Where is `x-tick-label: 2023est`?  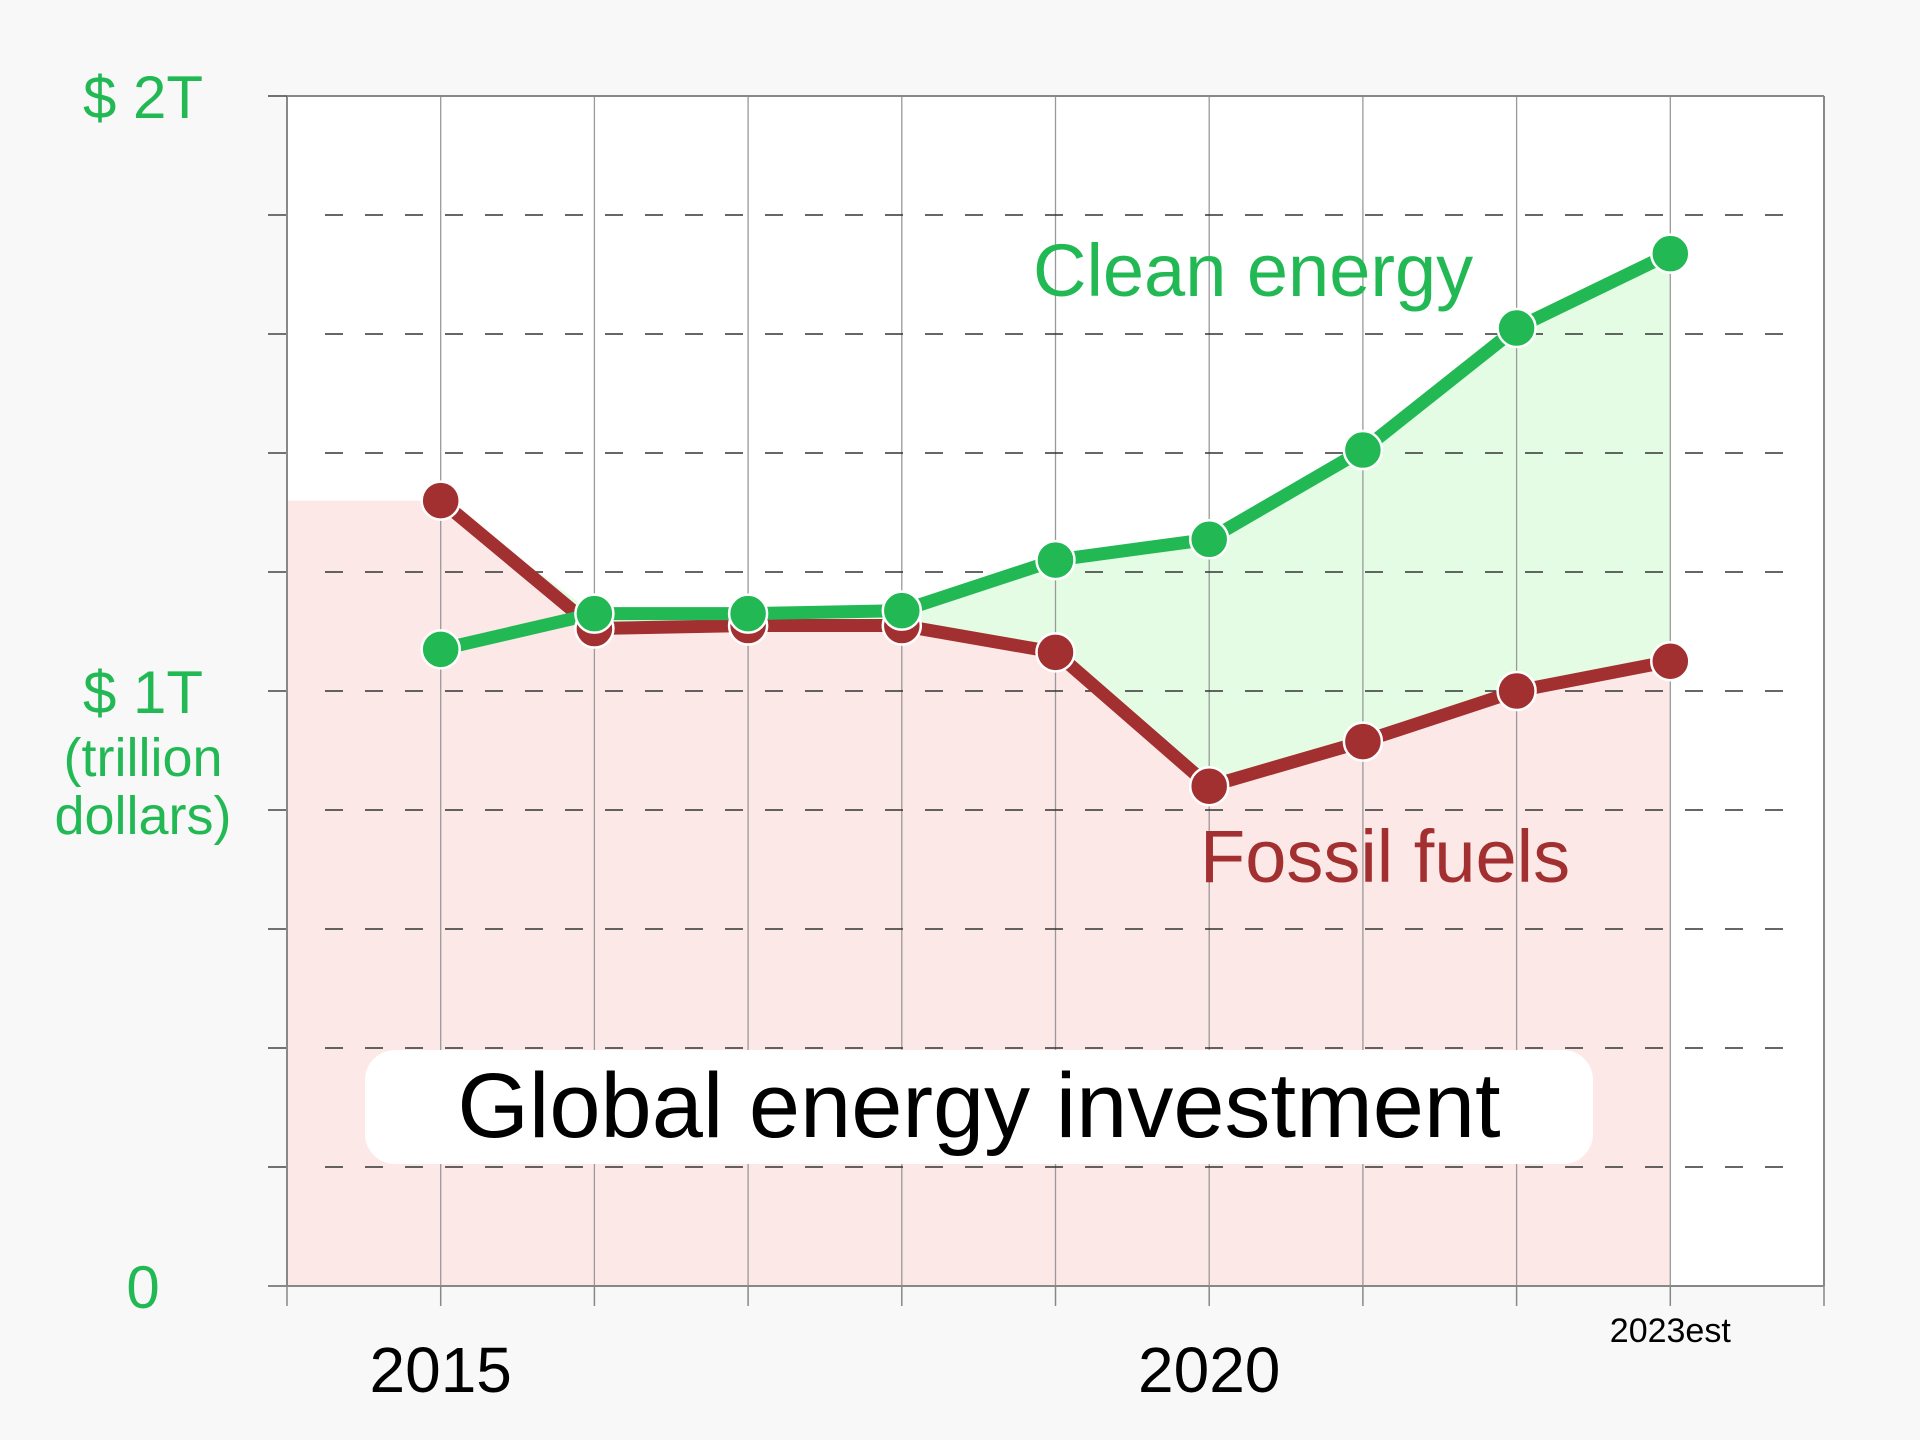 x-tick-label: 2023est is located at coordinates (1671, 1331).